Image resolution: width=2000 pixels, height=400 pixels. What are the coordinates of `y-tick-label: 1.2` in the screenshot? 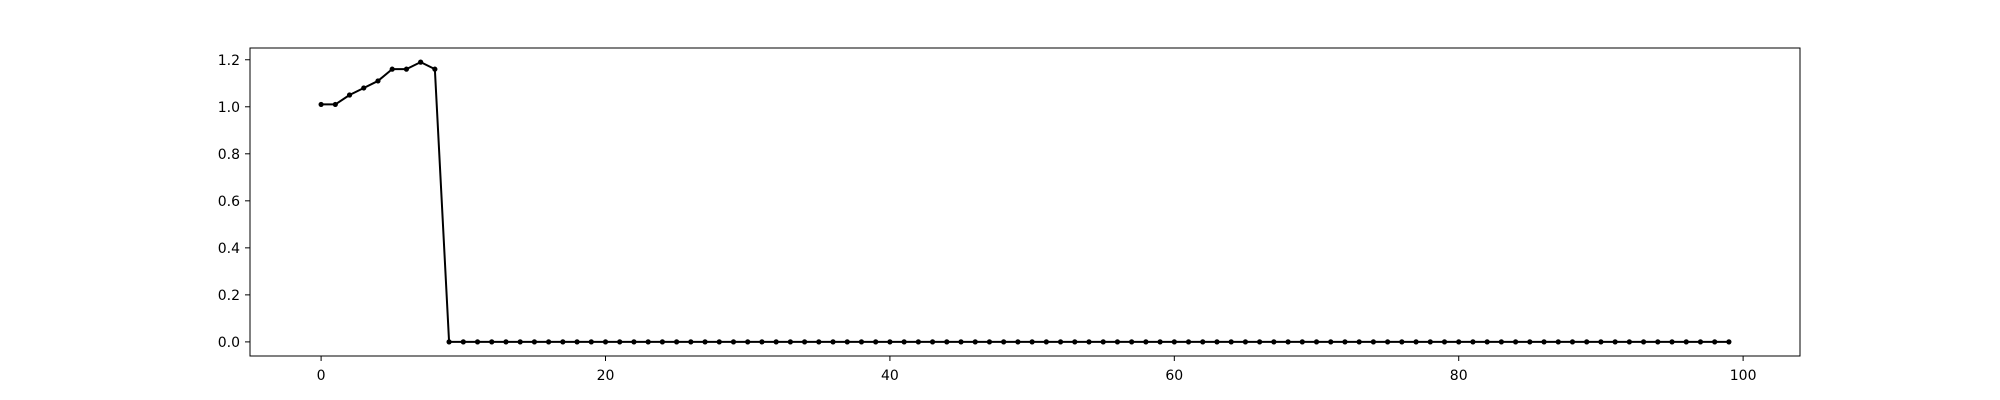 It's located at (229, 61).